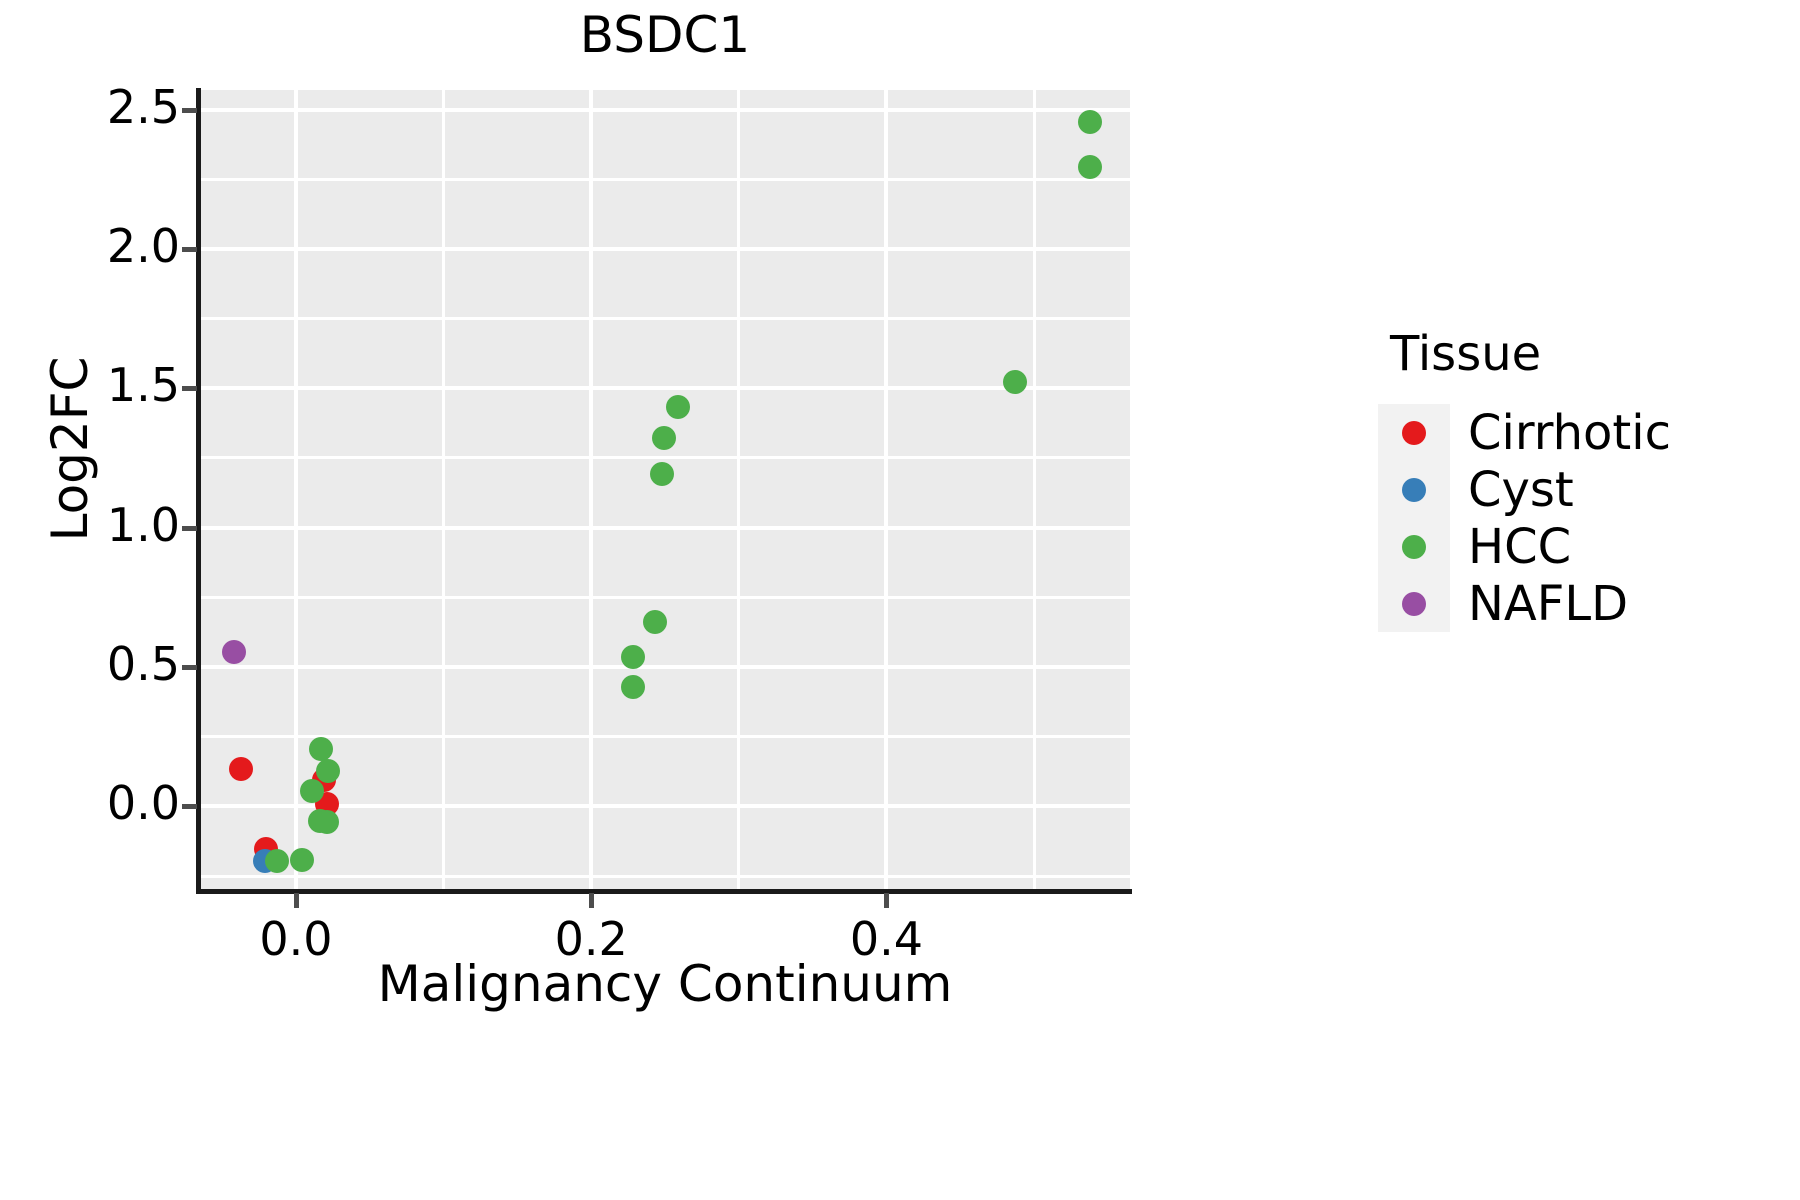  I want to click on data-point-nafld, so click(233, 651).